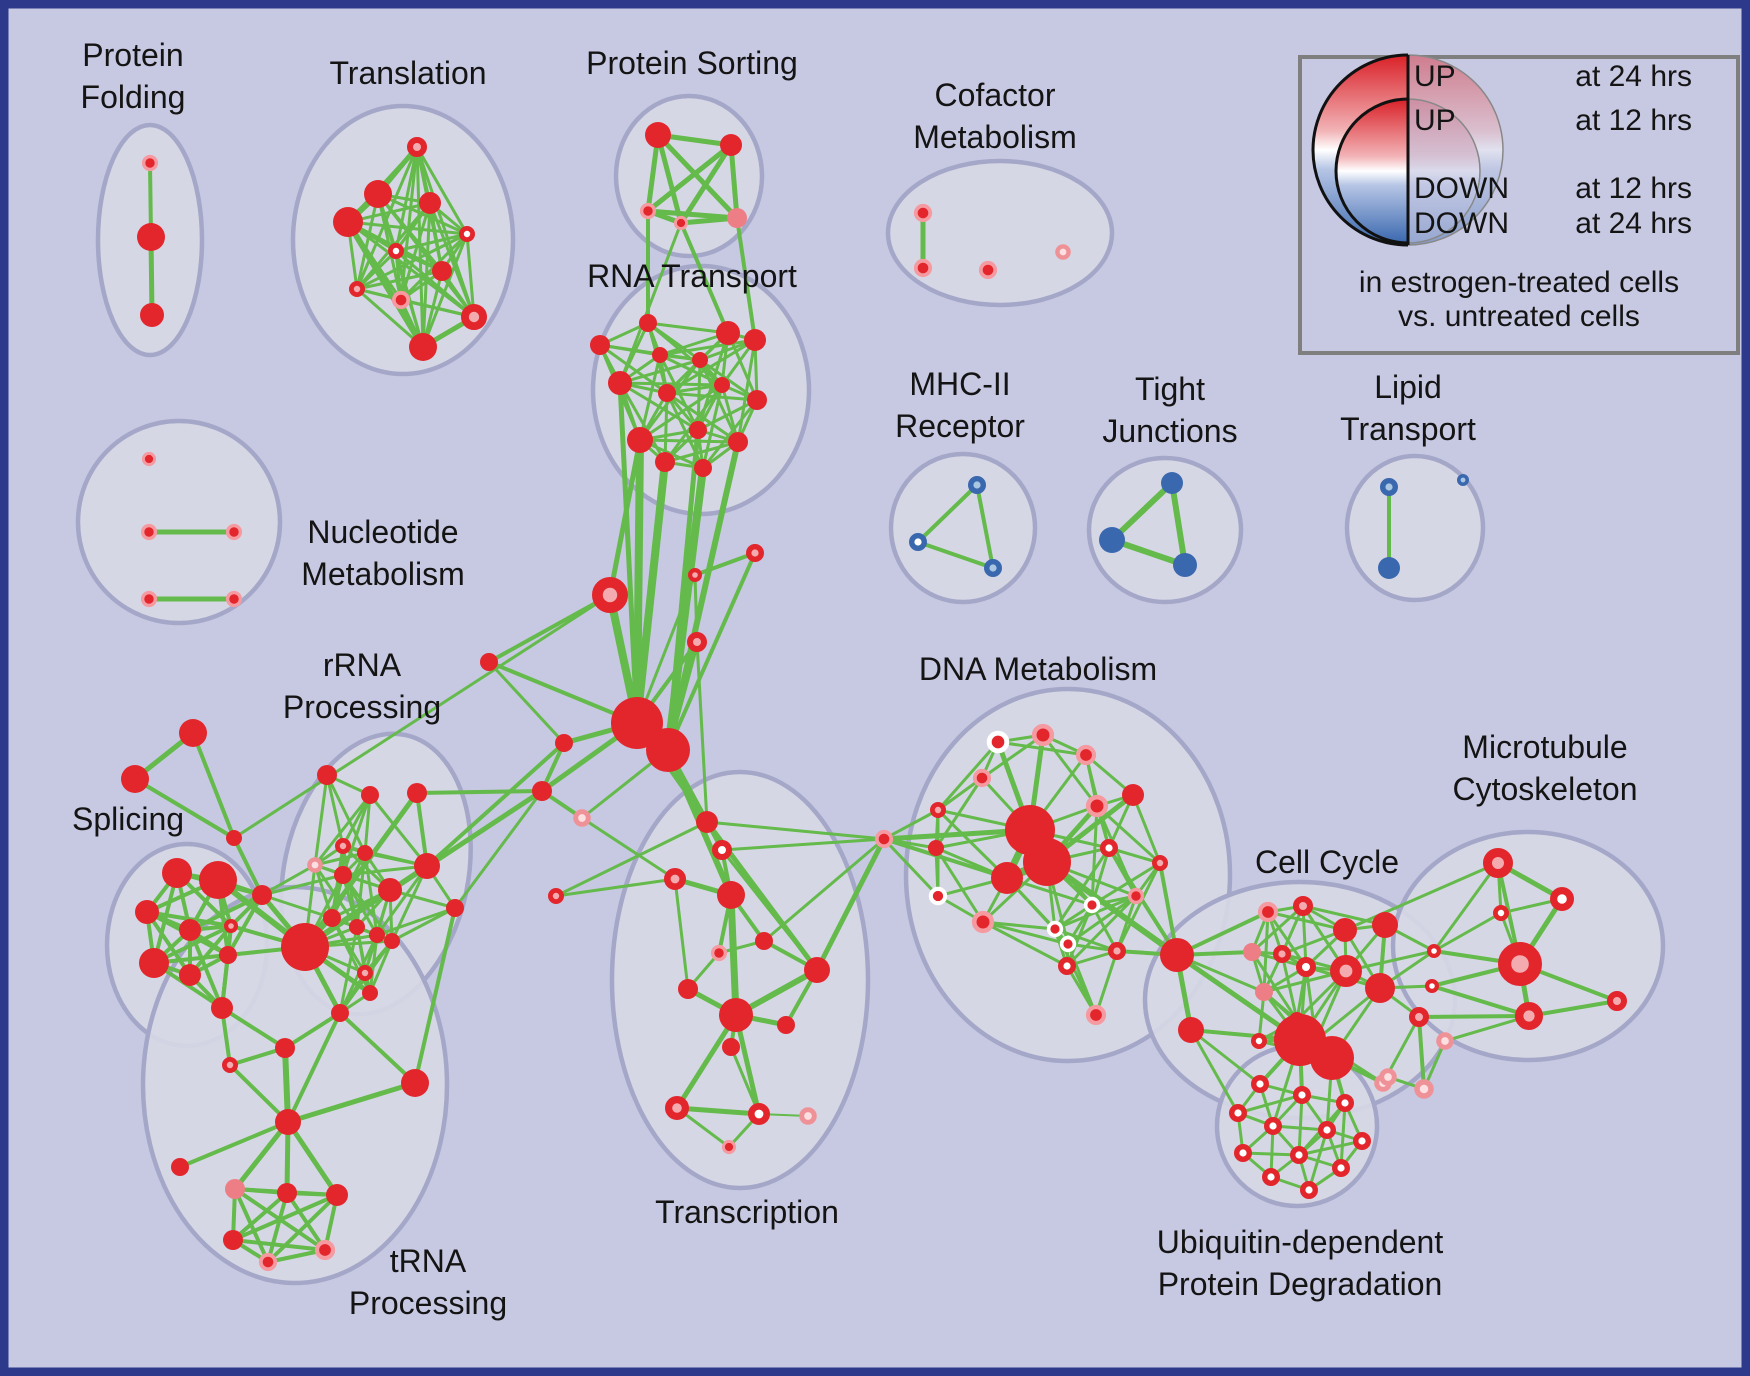 Image resolution: width=1750 pixels, height=1376 pixels. I want to click on gene-node-r12, so click(698, 430).